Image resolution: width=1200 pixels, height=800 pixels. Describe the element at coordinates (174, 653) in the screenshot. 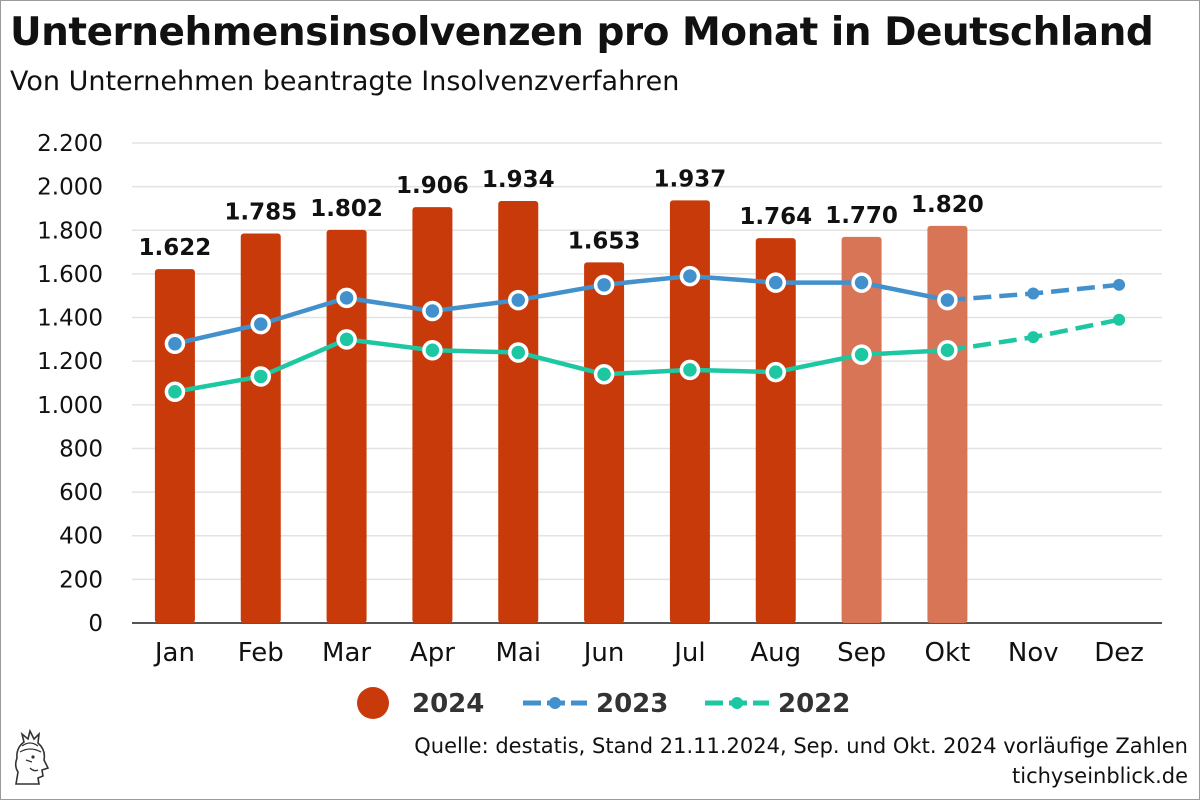

I see `x-tick-label: Jan` at that location.